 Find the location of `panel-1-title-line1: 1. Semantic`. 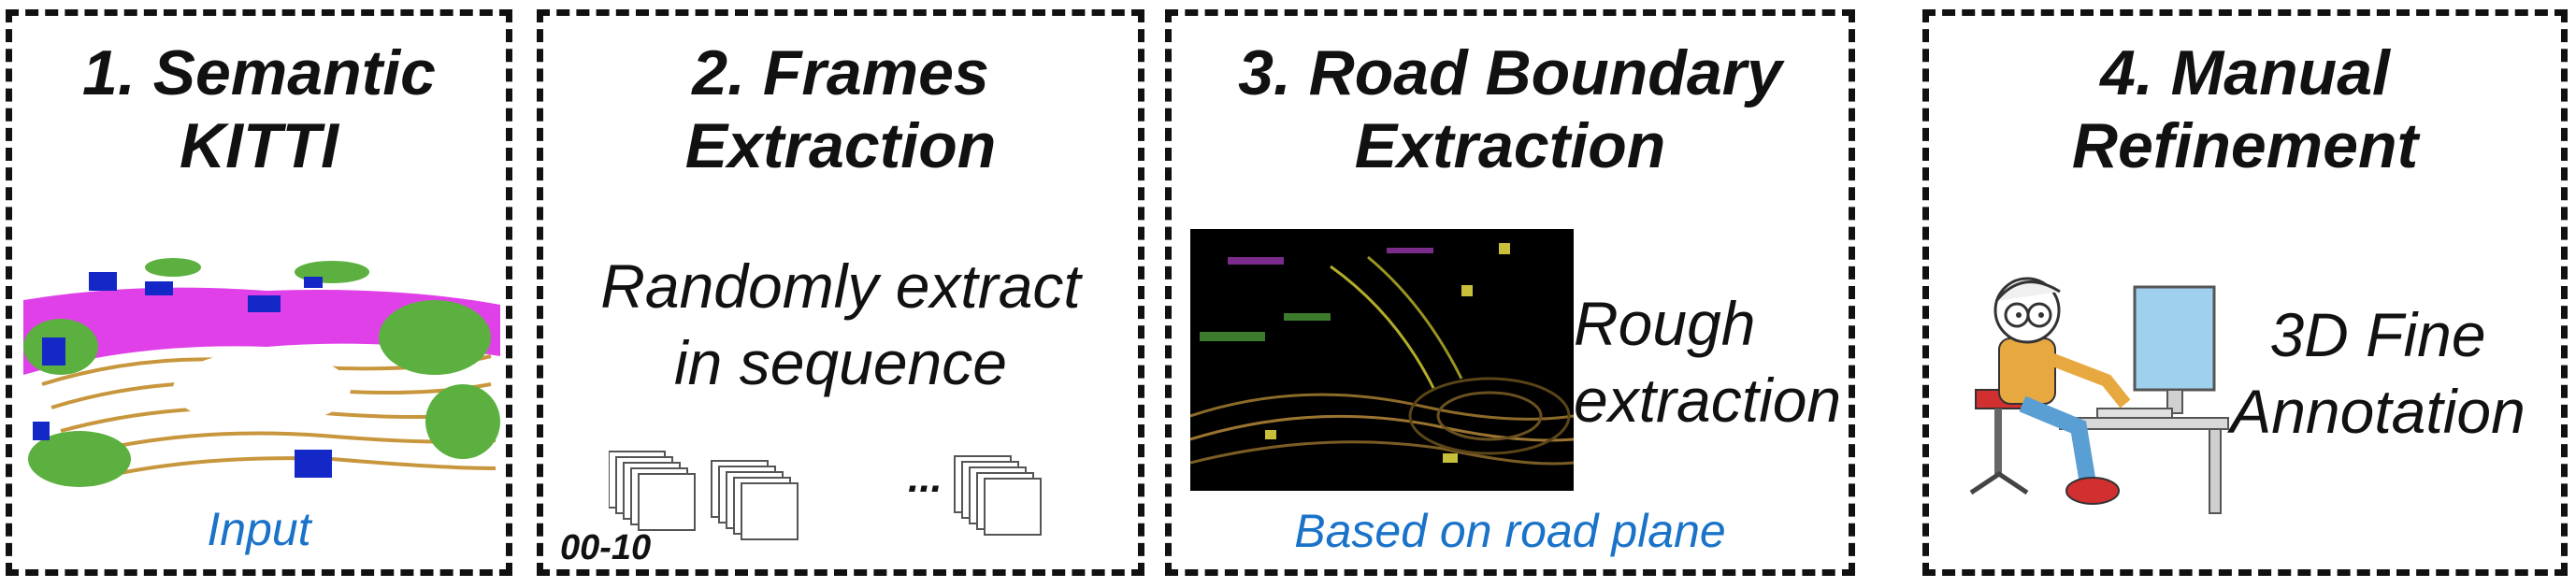

panel-1-title-line1: 1. Semantic is located at coordinates (259, 72).